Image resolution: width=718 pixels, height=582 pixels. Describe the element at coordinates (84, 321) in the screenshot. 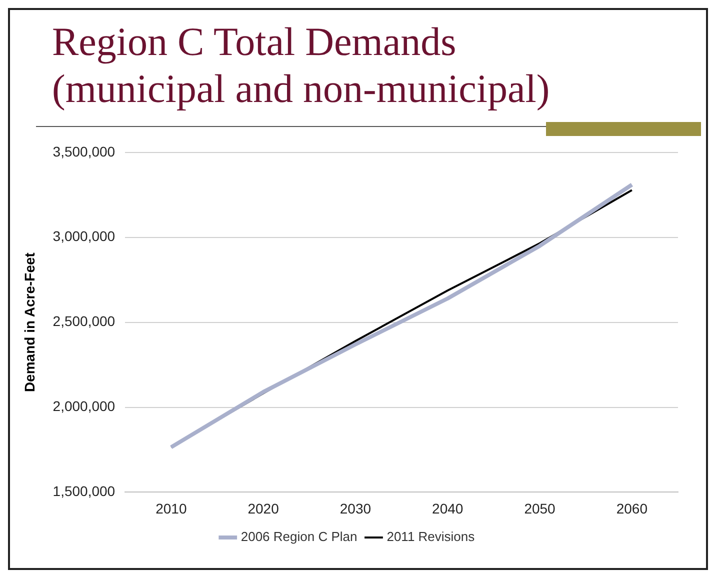

I see `y-tick-label: 2,500,000` at that location.